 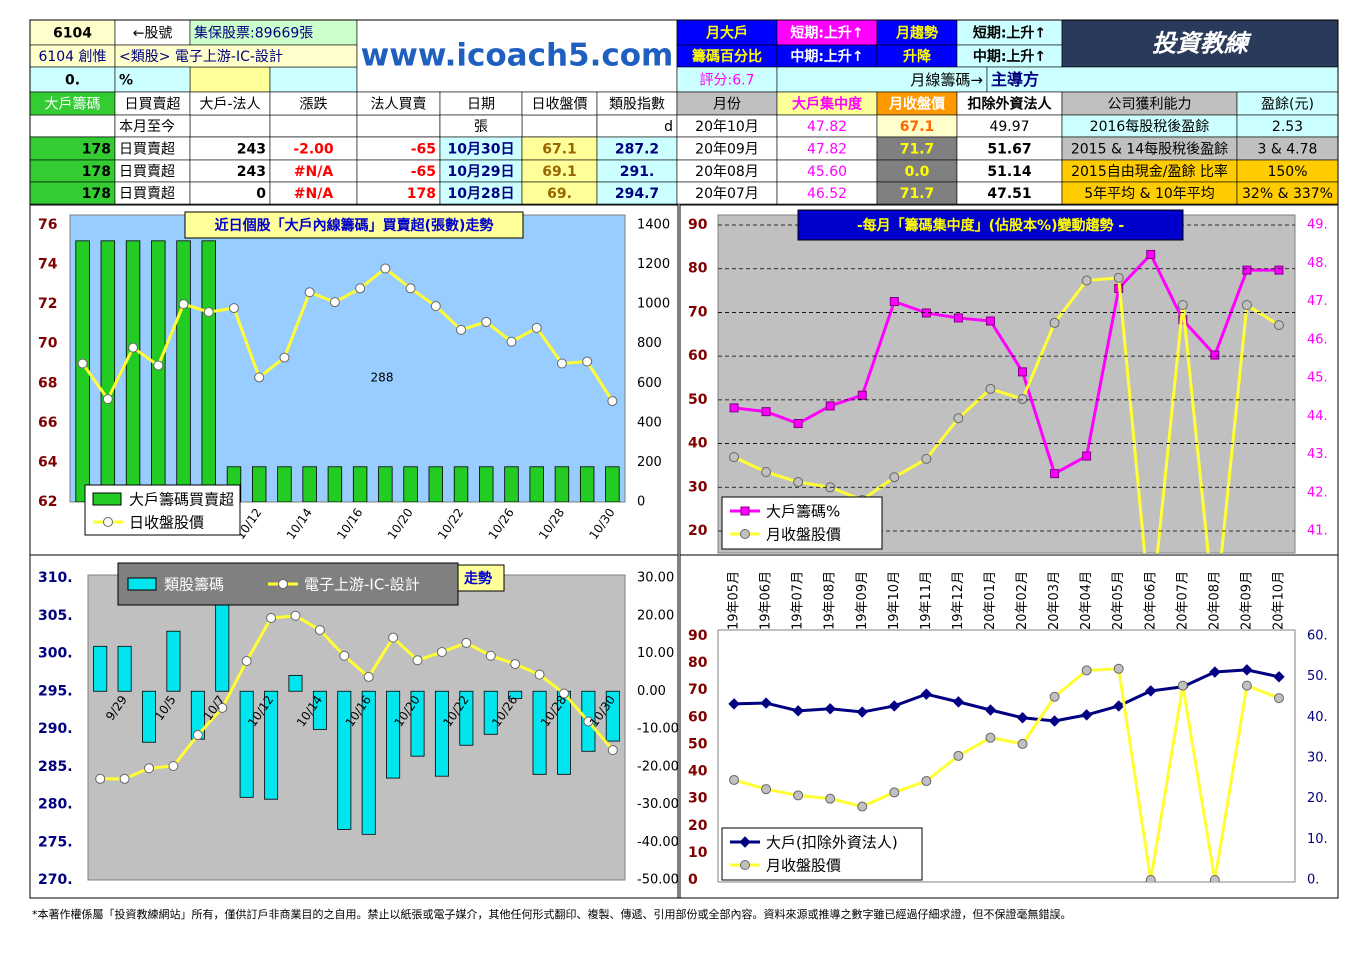 I want to click on y-tick-label: 68, so click(x=47, y=383).